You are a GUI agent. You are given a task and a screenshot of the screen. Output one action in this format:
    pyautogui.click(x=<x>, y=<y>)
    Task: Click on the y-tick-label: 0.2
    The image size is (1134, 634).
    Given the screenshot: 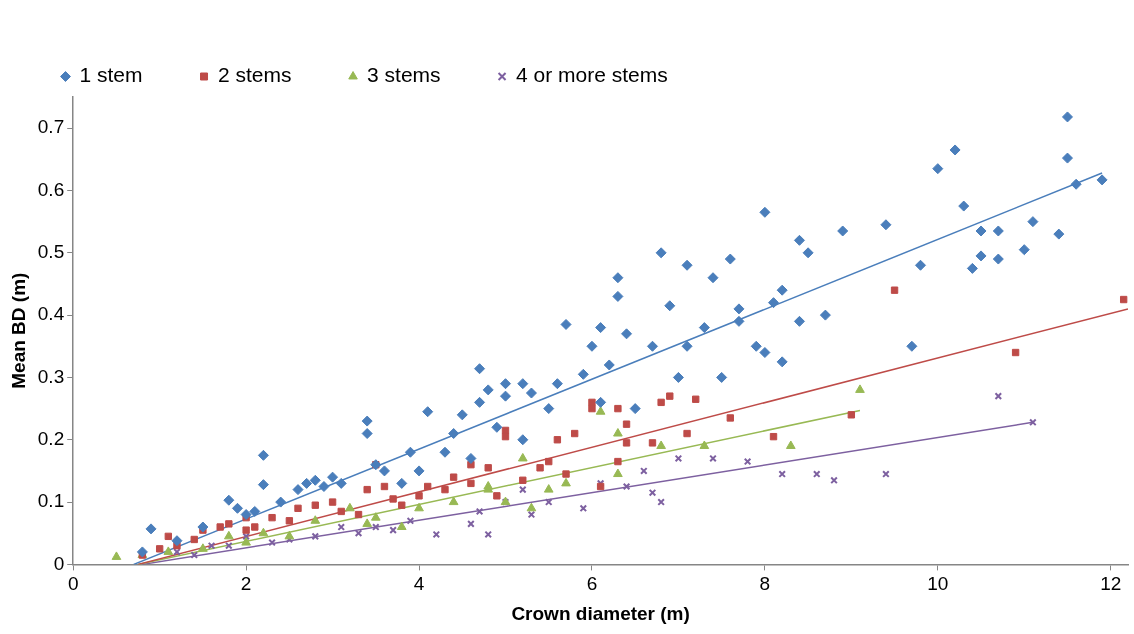 What is the action you would take?
    pyautogui.click(x=51, y=438)
    